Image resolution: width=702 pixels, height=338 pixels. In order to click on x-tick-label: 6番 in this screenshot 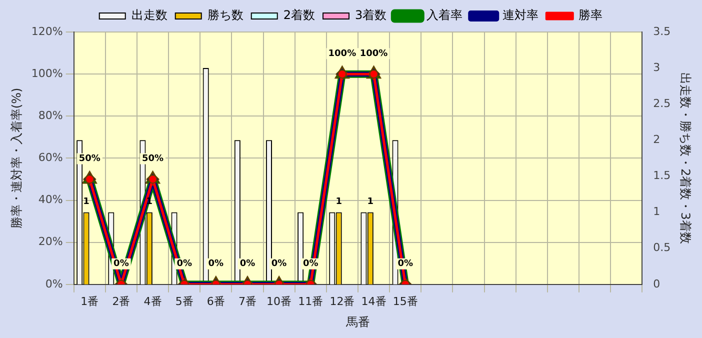, I will do `click(215, 301)`.